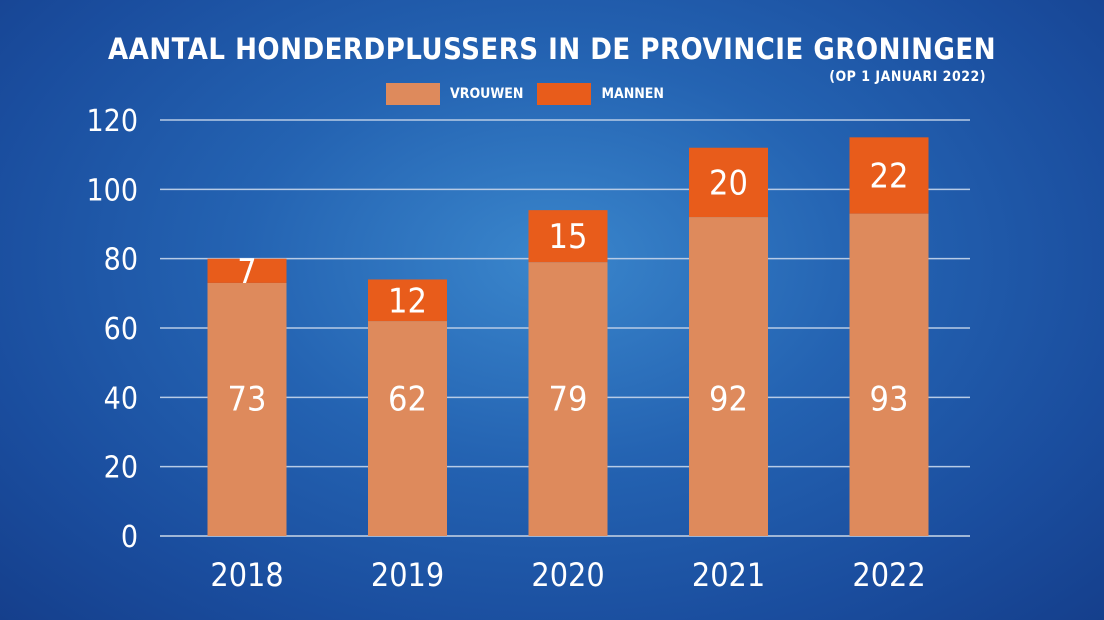 The image size is (1104, 620). What do you see at coordinates (121, 329) in the screenshot?
I see `y-tick-label: 60` at bounding box center [121, 329].